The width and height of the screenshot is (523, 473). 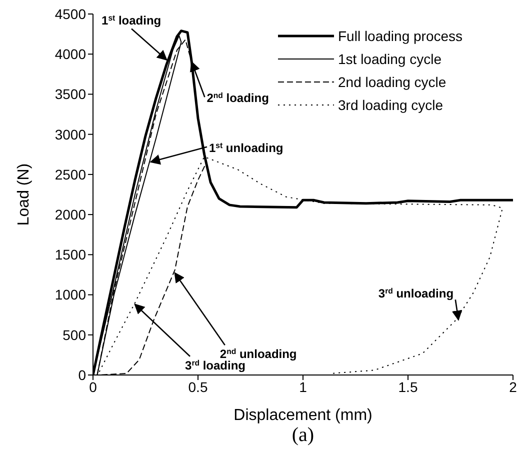 What do you see at coordinates (513, 386) in the screenshot?
I see `x-tick-label: 2` at bounding box center [513, 386].